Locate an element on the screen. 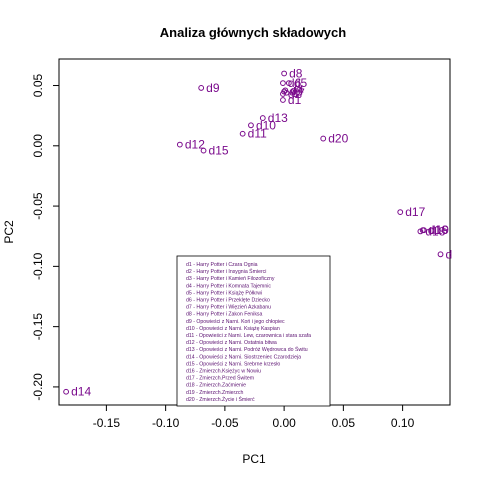 The width and height of the screenshot is (480, 480). point-label-d5: d5 is located at coordinates (301, 83).